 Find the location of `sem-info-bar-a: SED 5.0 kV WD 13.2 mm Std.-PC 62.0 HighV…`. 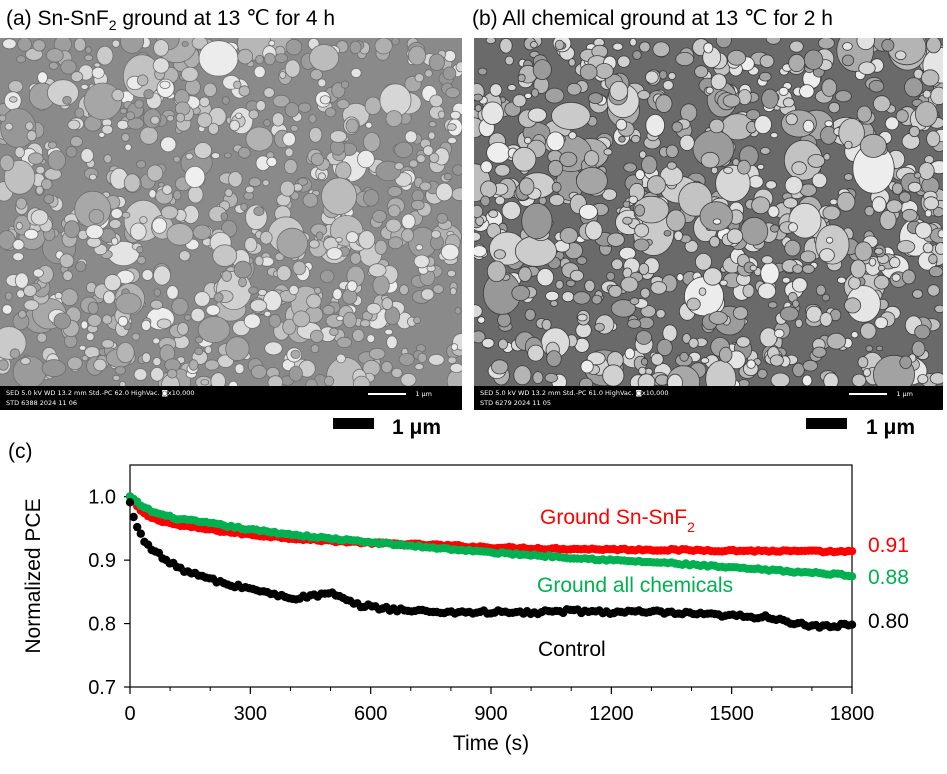

sem-info-bar-a: SED 5.0 kV WD 13.2 mm Std.-PC 62.0 HighV… is located at coordinates (231, 398).